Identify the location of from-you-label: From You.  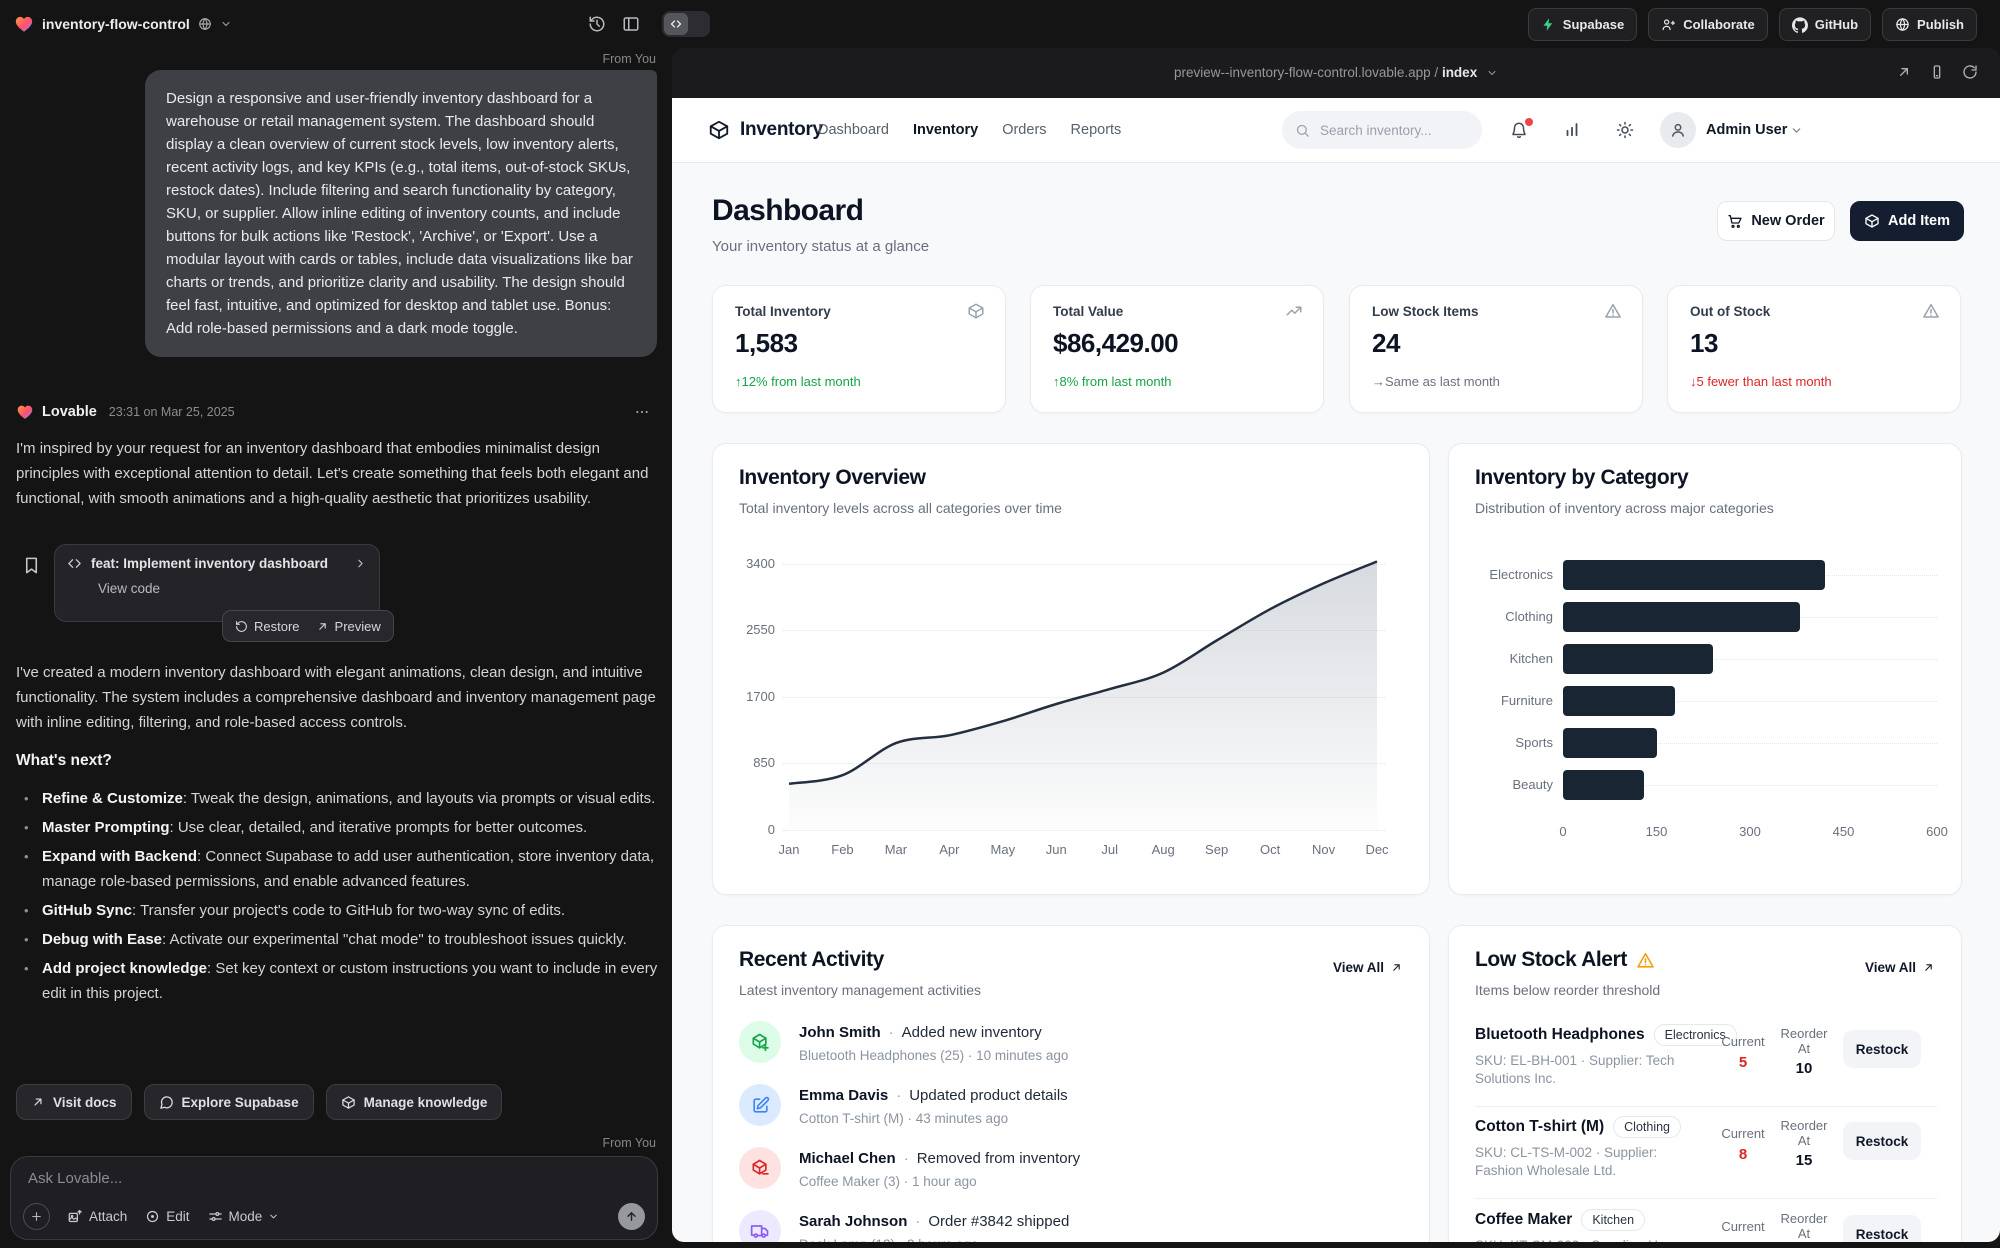
(629, 59).